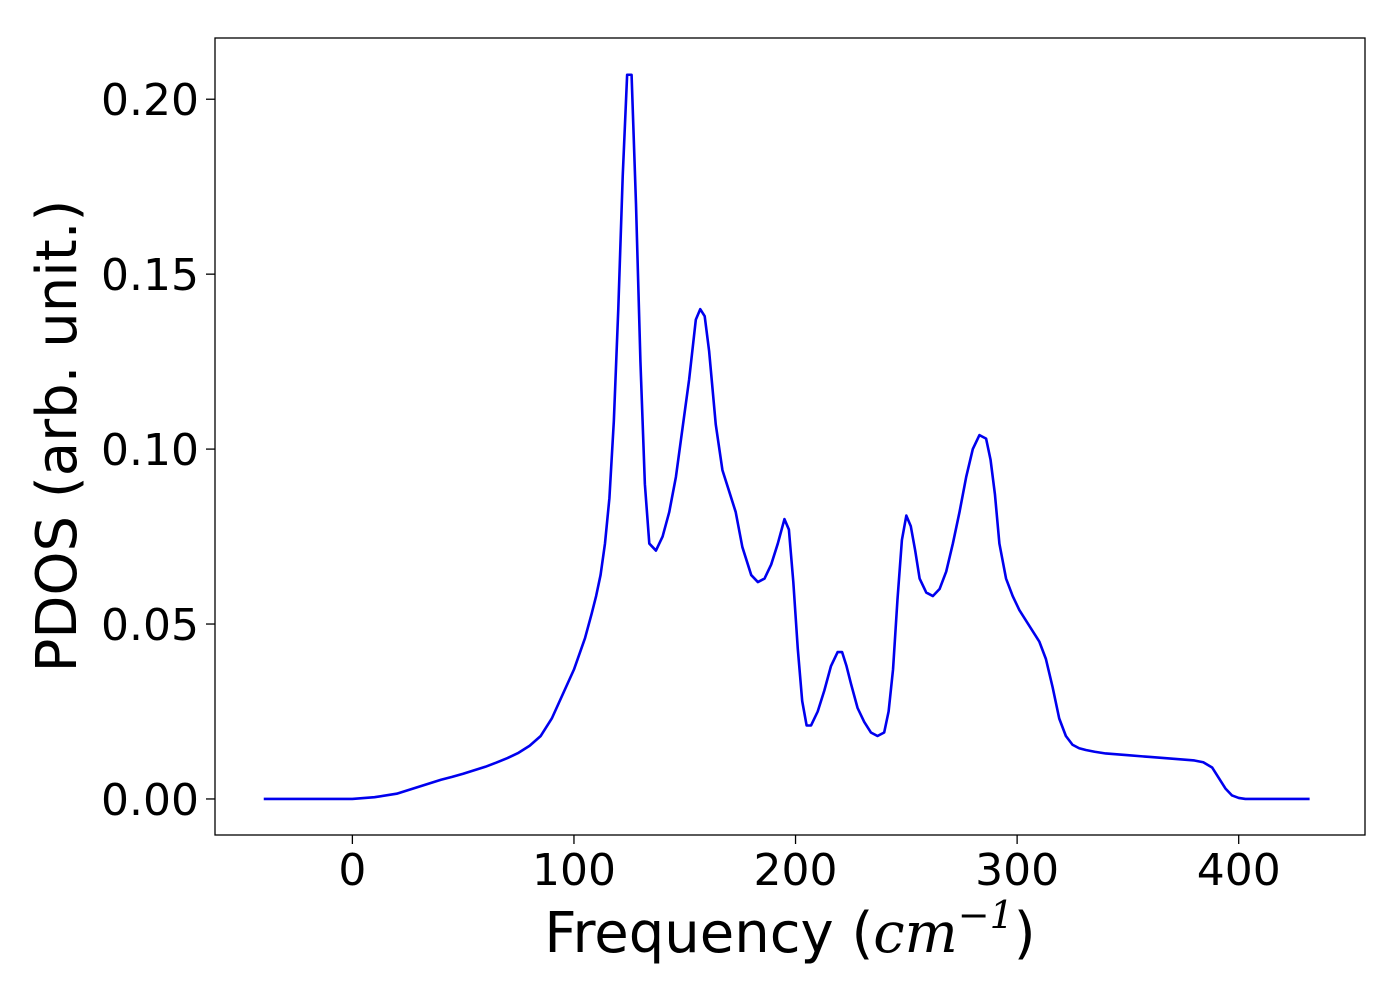  Describe the element at coordinates (1239, 870) in the screenshot. I see `x-tick-label: 400` at that location.